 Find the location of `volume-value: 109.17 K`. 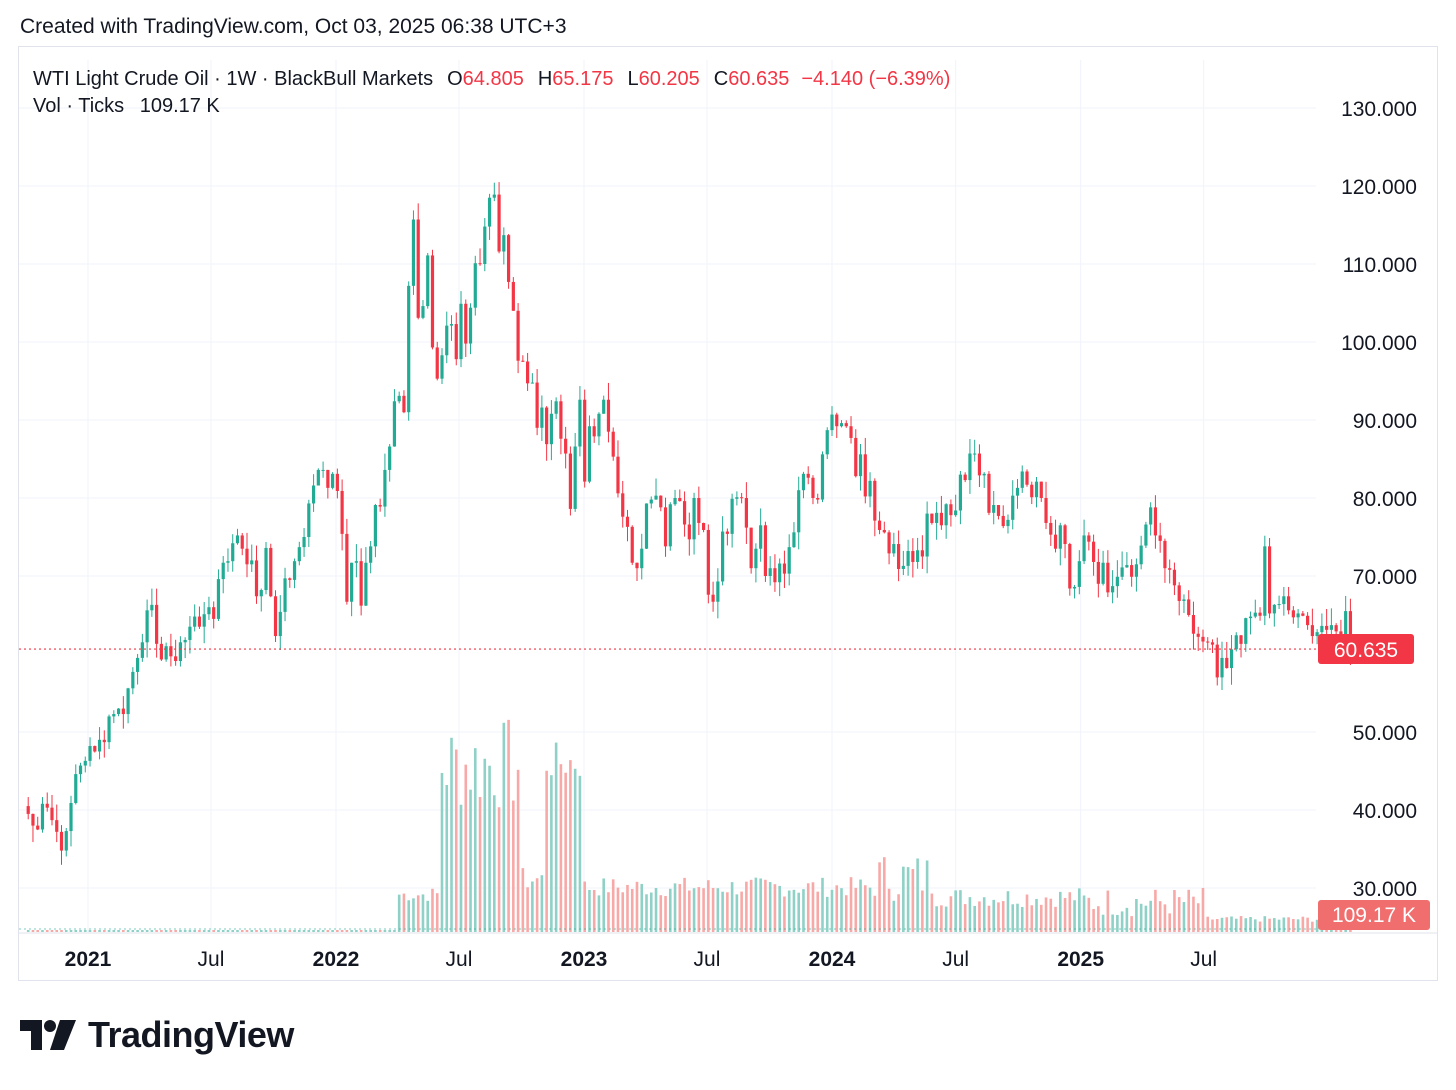

volume-value: 109.17 K is located at coordinates (179, 106).